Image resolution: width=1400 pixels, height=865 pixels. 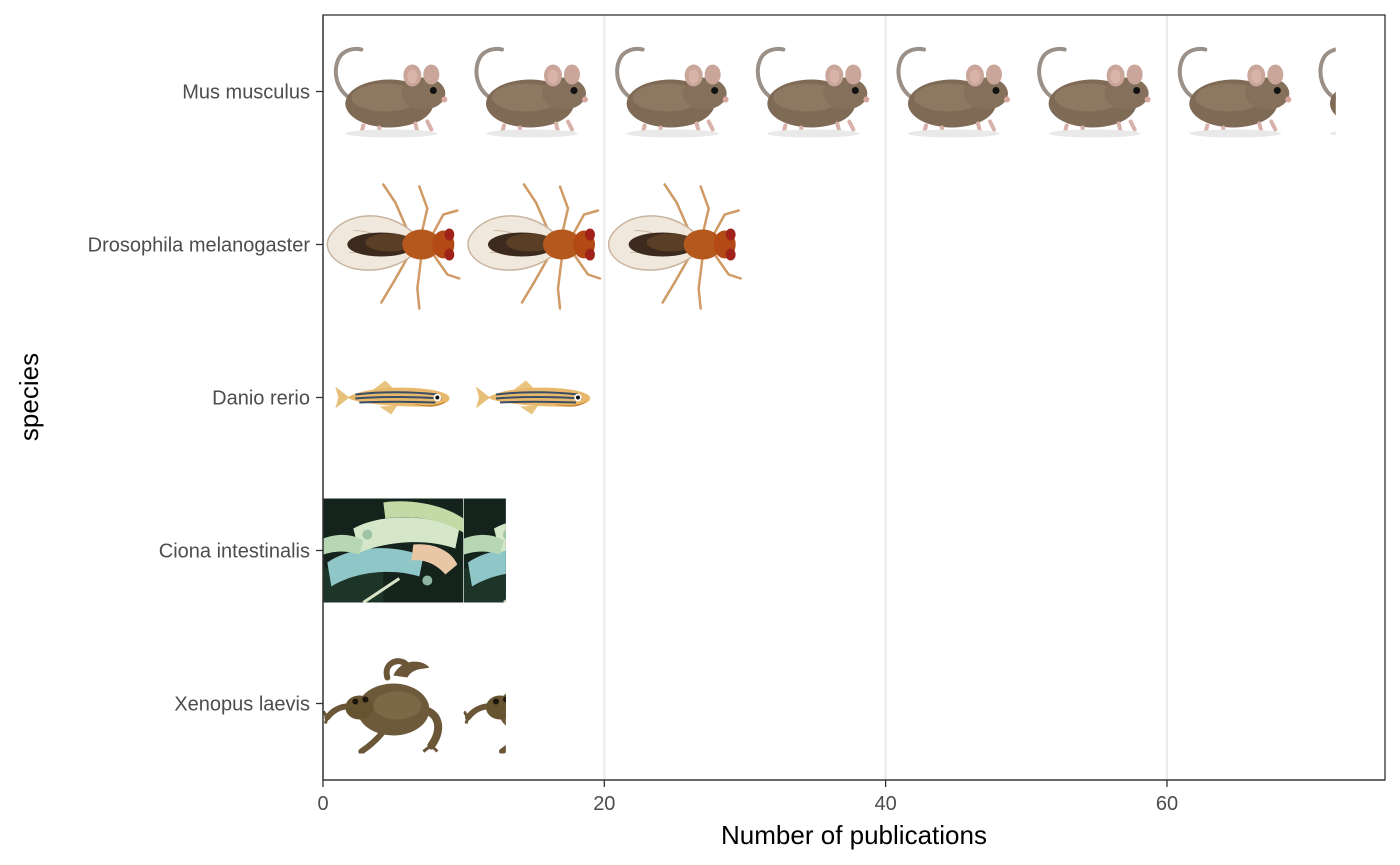 I want to click on x-axis: 0 20 40 60, so click(x=851, y=797).